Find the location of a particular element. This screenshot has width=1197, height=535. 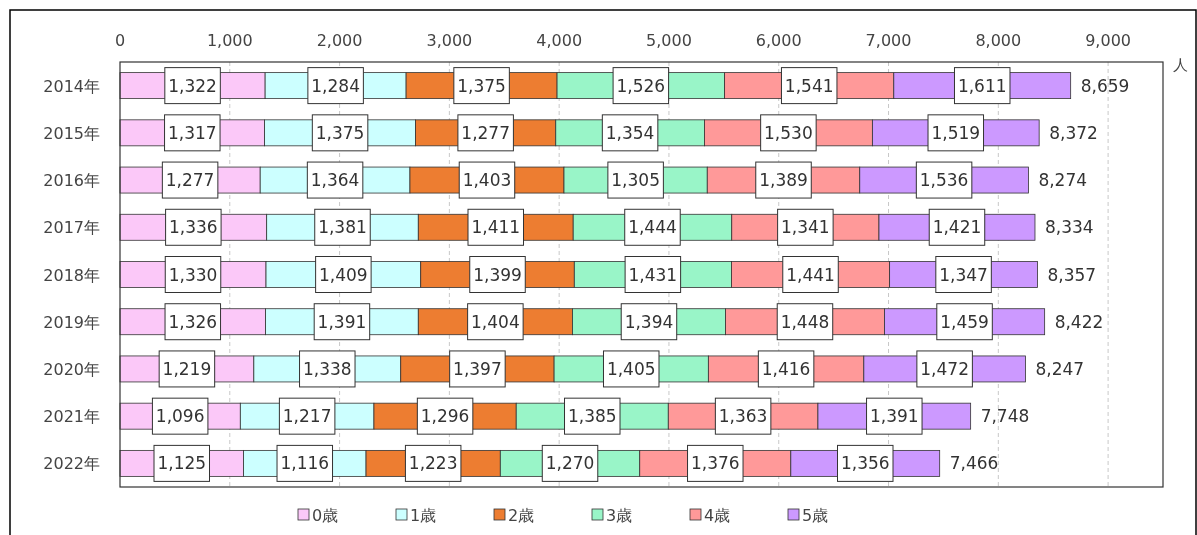

data-label: 1,305 is located at coordinates (635, 180).